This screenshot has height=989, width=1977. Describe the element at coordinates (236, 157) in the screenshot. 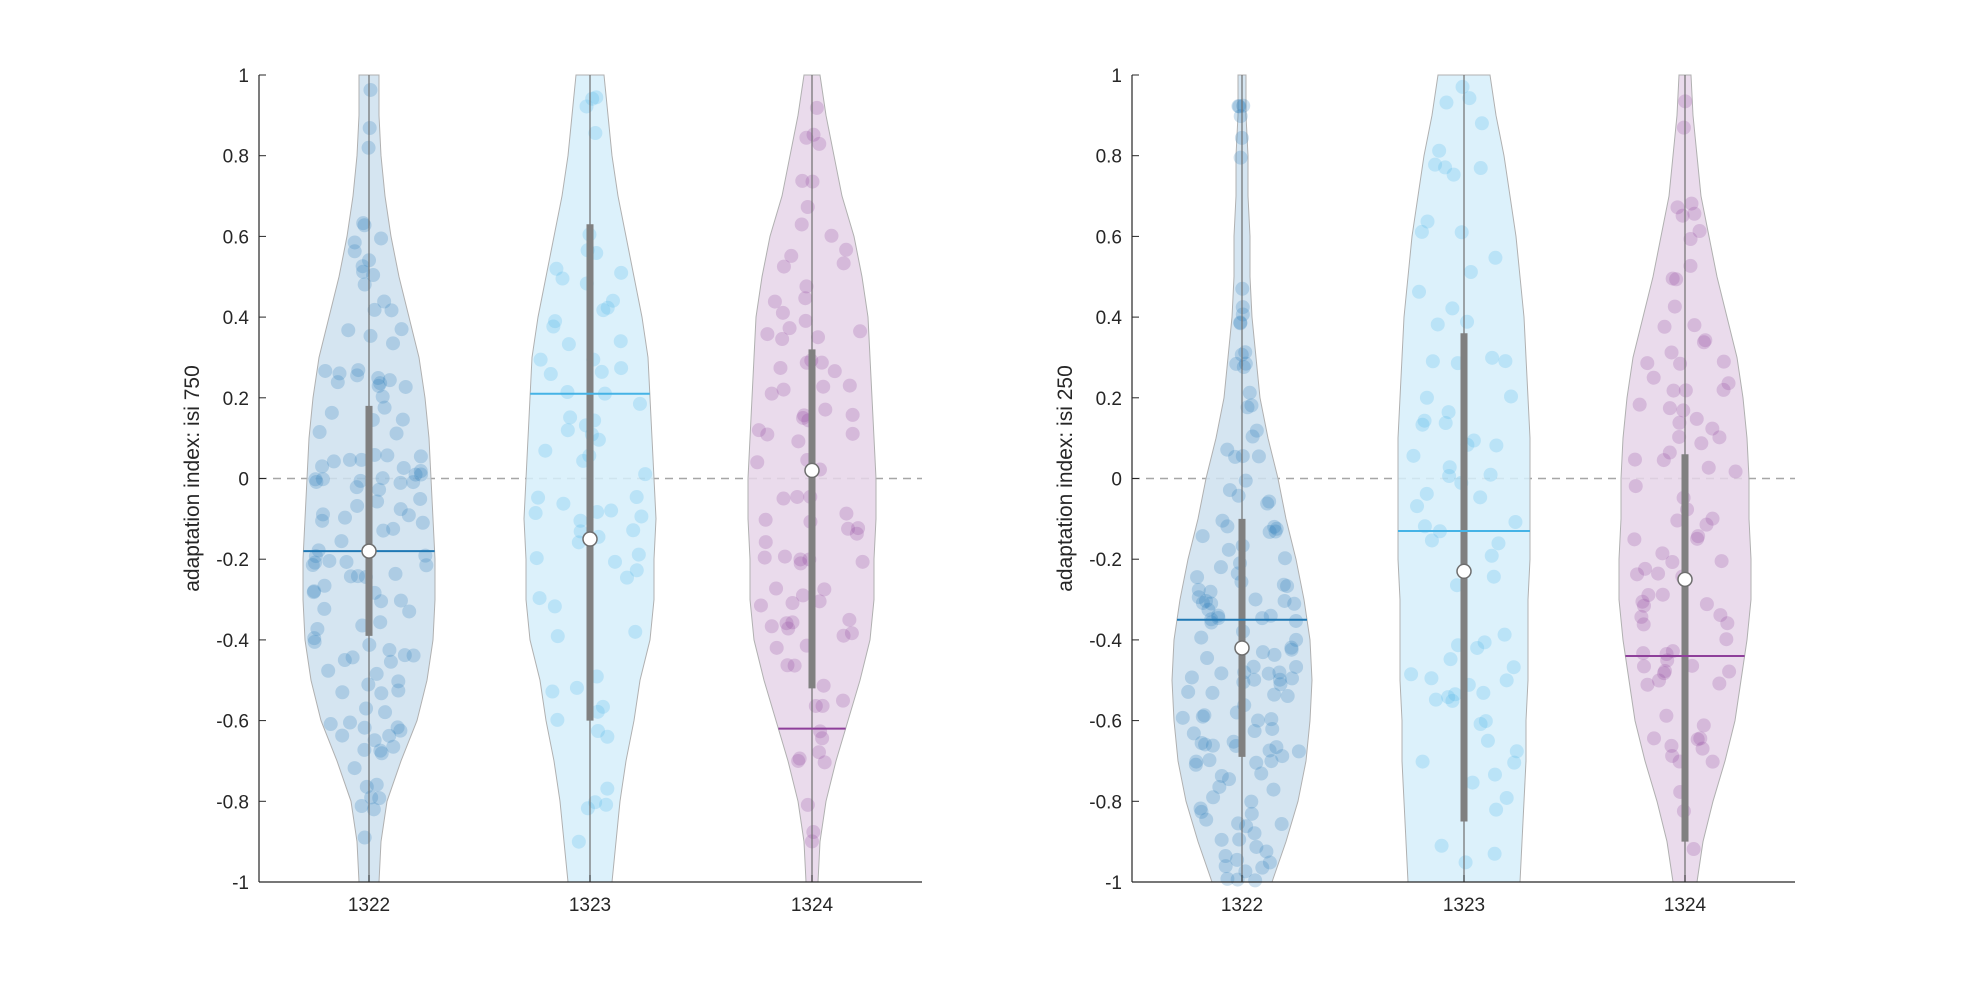

I see `y-tick-label: 0.8` at that location.